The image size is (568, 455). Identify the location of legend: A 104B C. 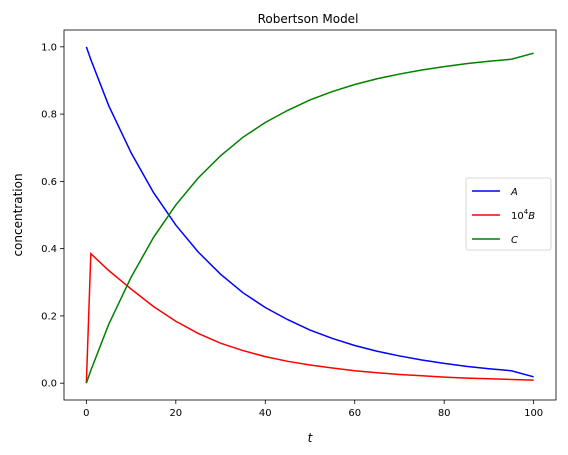
(508, 214).